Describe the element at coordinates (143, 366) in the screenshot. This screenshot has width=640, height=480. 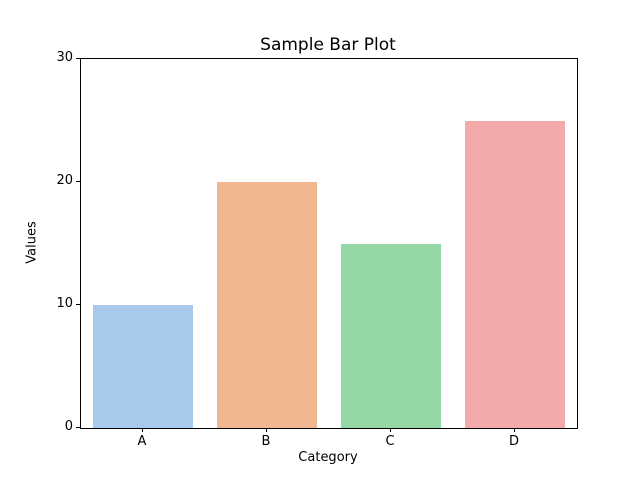
I see `bar-A` at that location.